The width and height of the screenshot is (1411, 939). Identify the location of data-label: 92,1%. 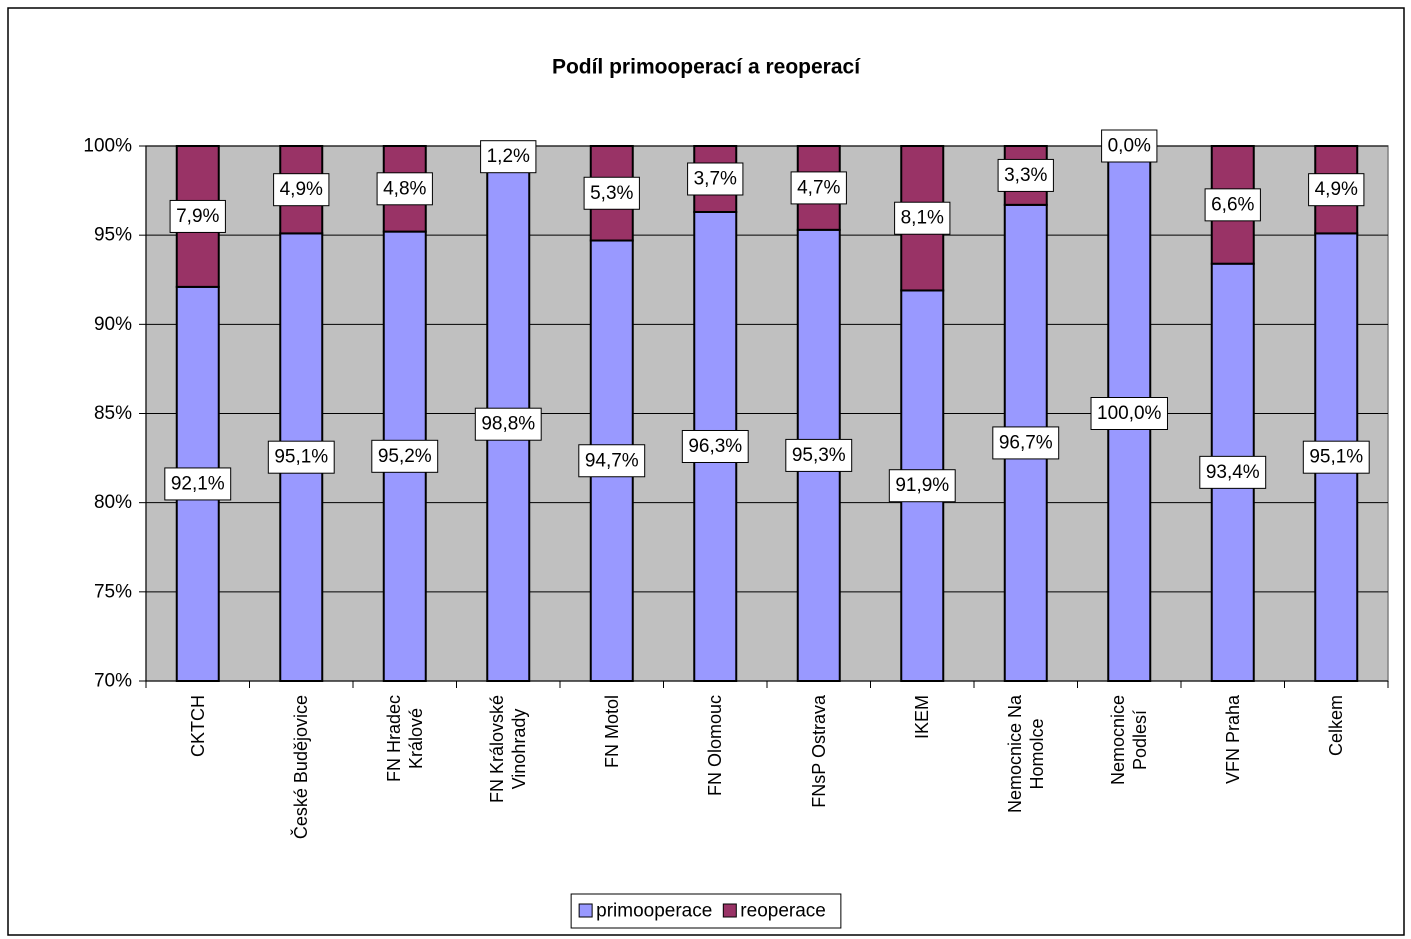
(198, 484).